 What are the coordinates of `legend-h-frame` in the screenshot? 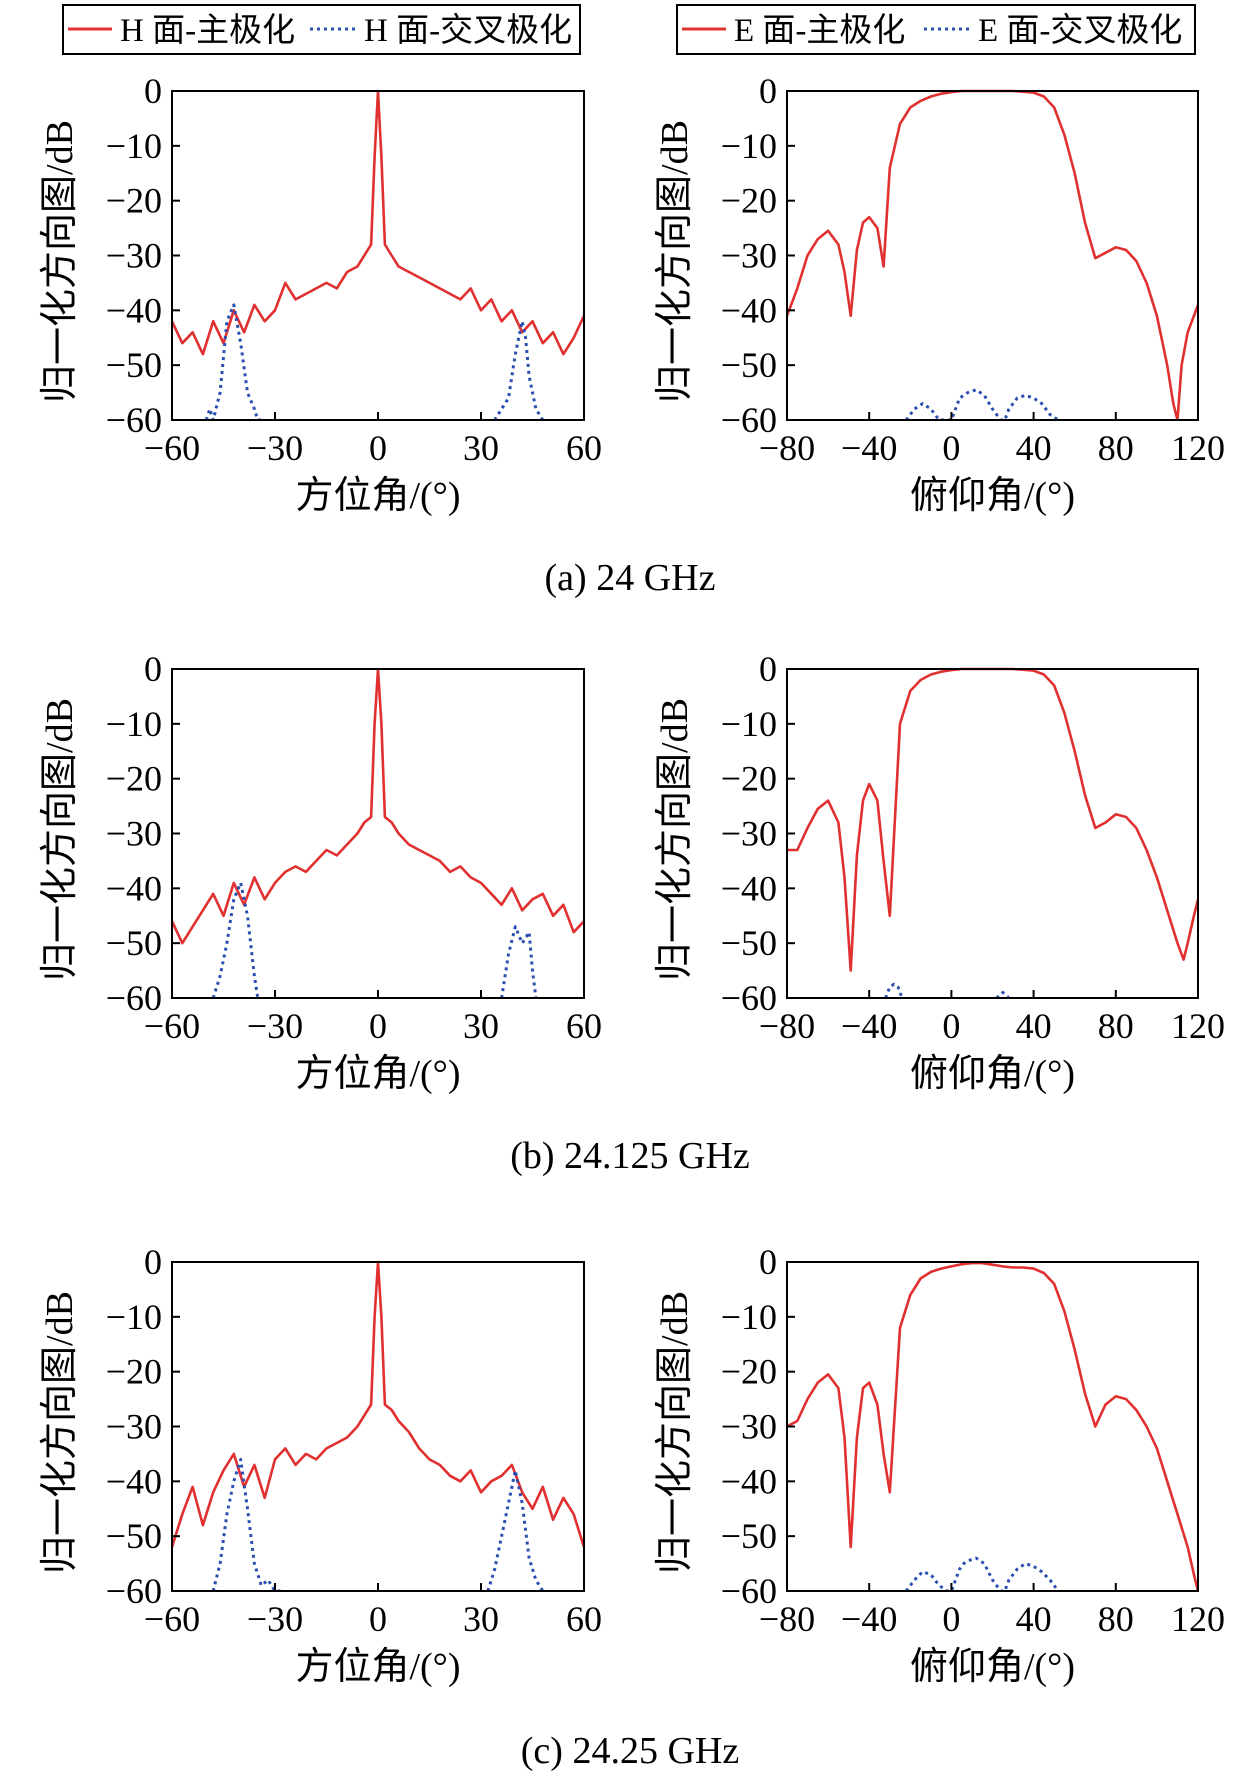 It's located at (321, 29).